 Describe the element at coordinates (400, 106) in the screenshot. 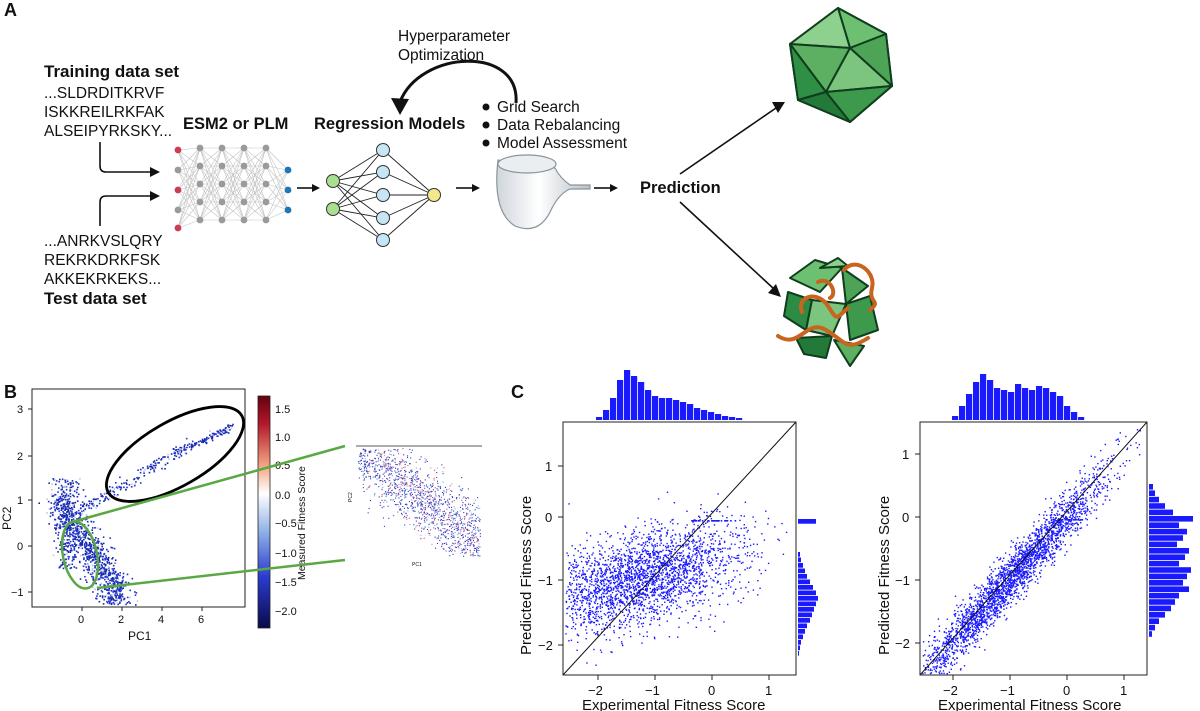

I see `optimization-loop-arrowhead` at that location.